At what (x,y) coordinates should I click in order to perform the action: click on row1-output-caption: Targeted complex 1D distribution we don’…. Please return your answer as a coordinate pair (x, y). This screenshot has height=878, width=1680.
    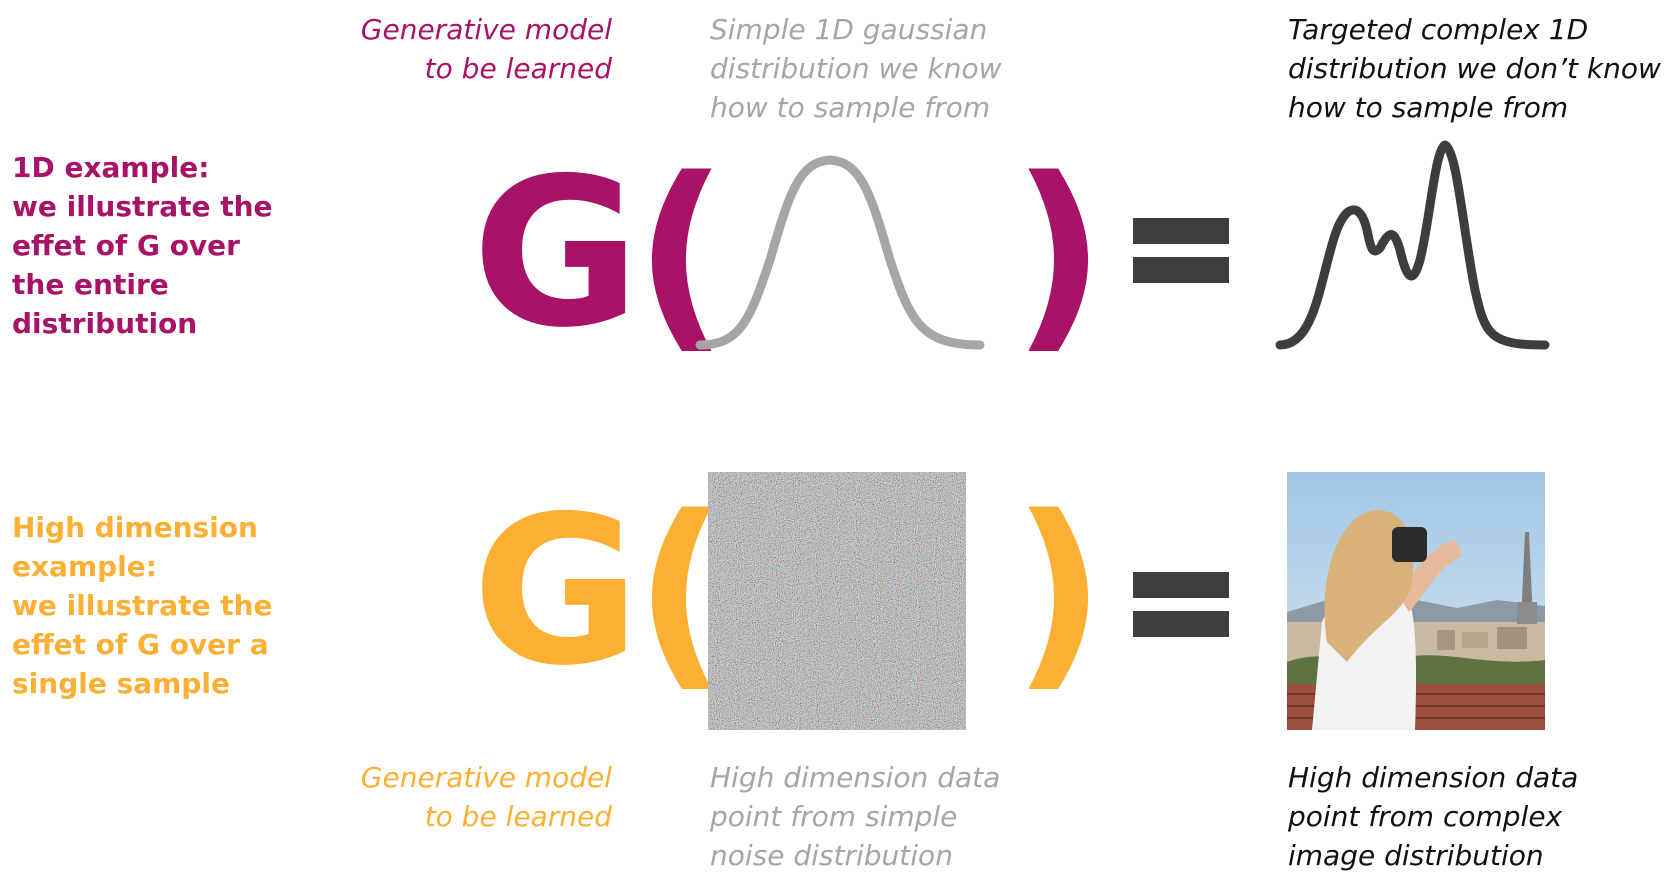
    Looking at the image, I should click on (1474, 68).